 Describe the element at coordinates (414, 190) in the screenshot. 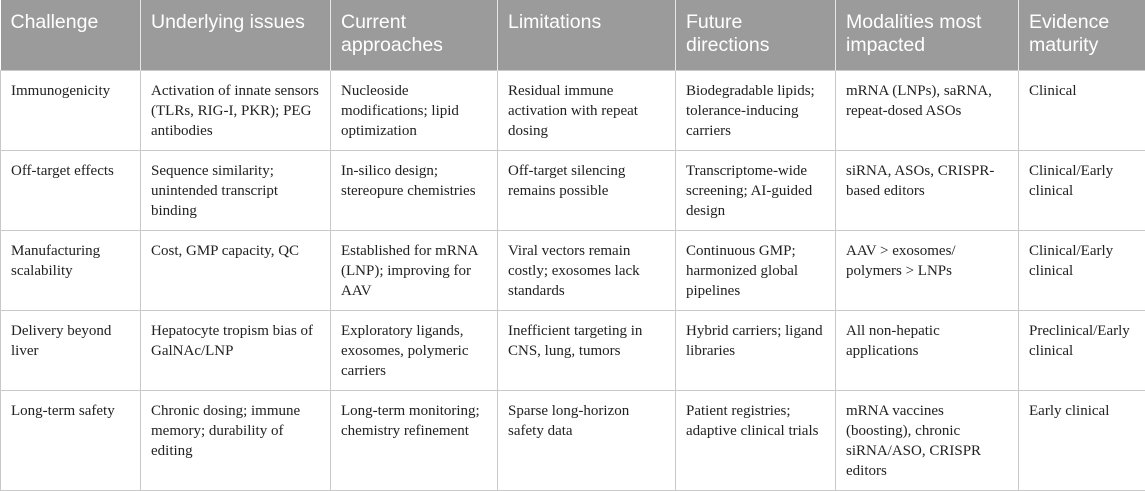

I see `table-cell: In-silico design; stereopure chemistries` at that location.